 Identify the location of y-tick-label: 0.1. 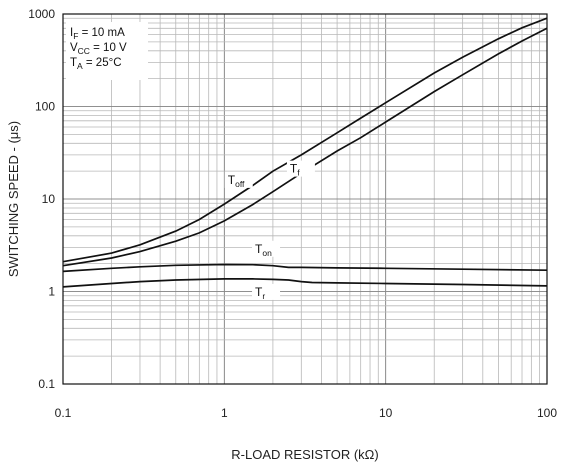
(46, 384).